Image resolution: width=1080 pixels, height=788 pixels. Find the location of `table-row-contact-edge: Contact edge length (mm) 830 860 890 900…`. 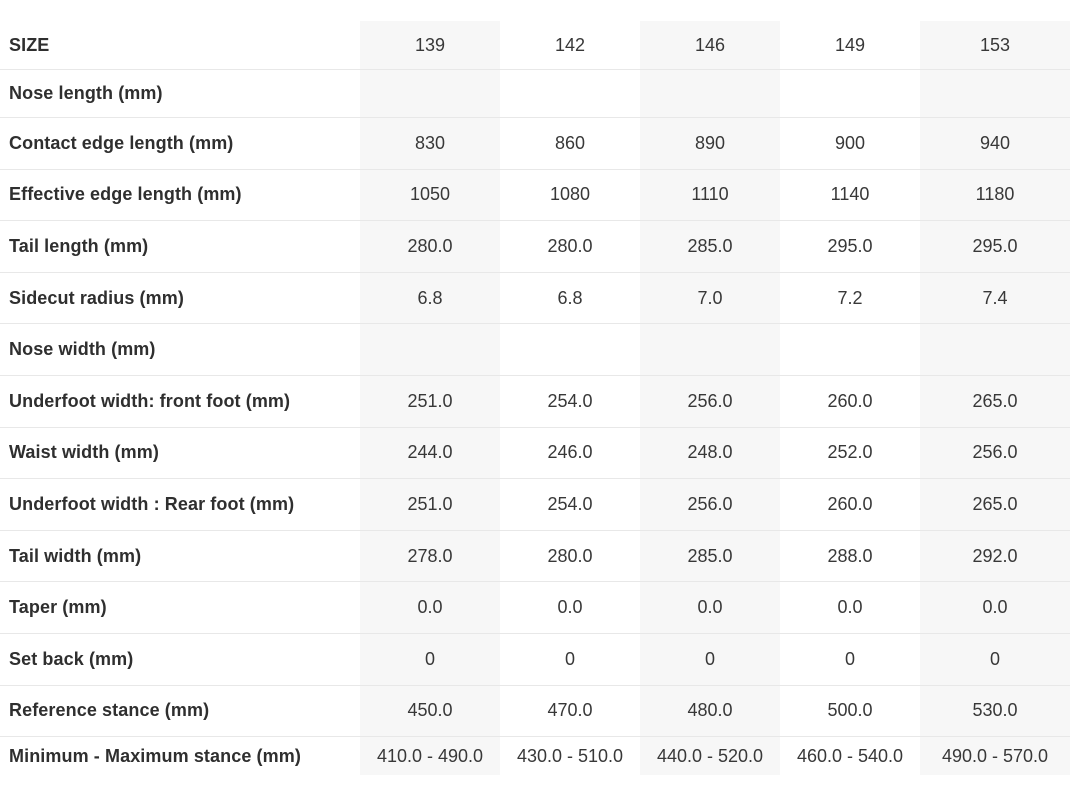

table-row-contact-edge: Contact edge length (mm) 830 860 890 900… is located at coordinates (535, 143).